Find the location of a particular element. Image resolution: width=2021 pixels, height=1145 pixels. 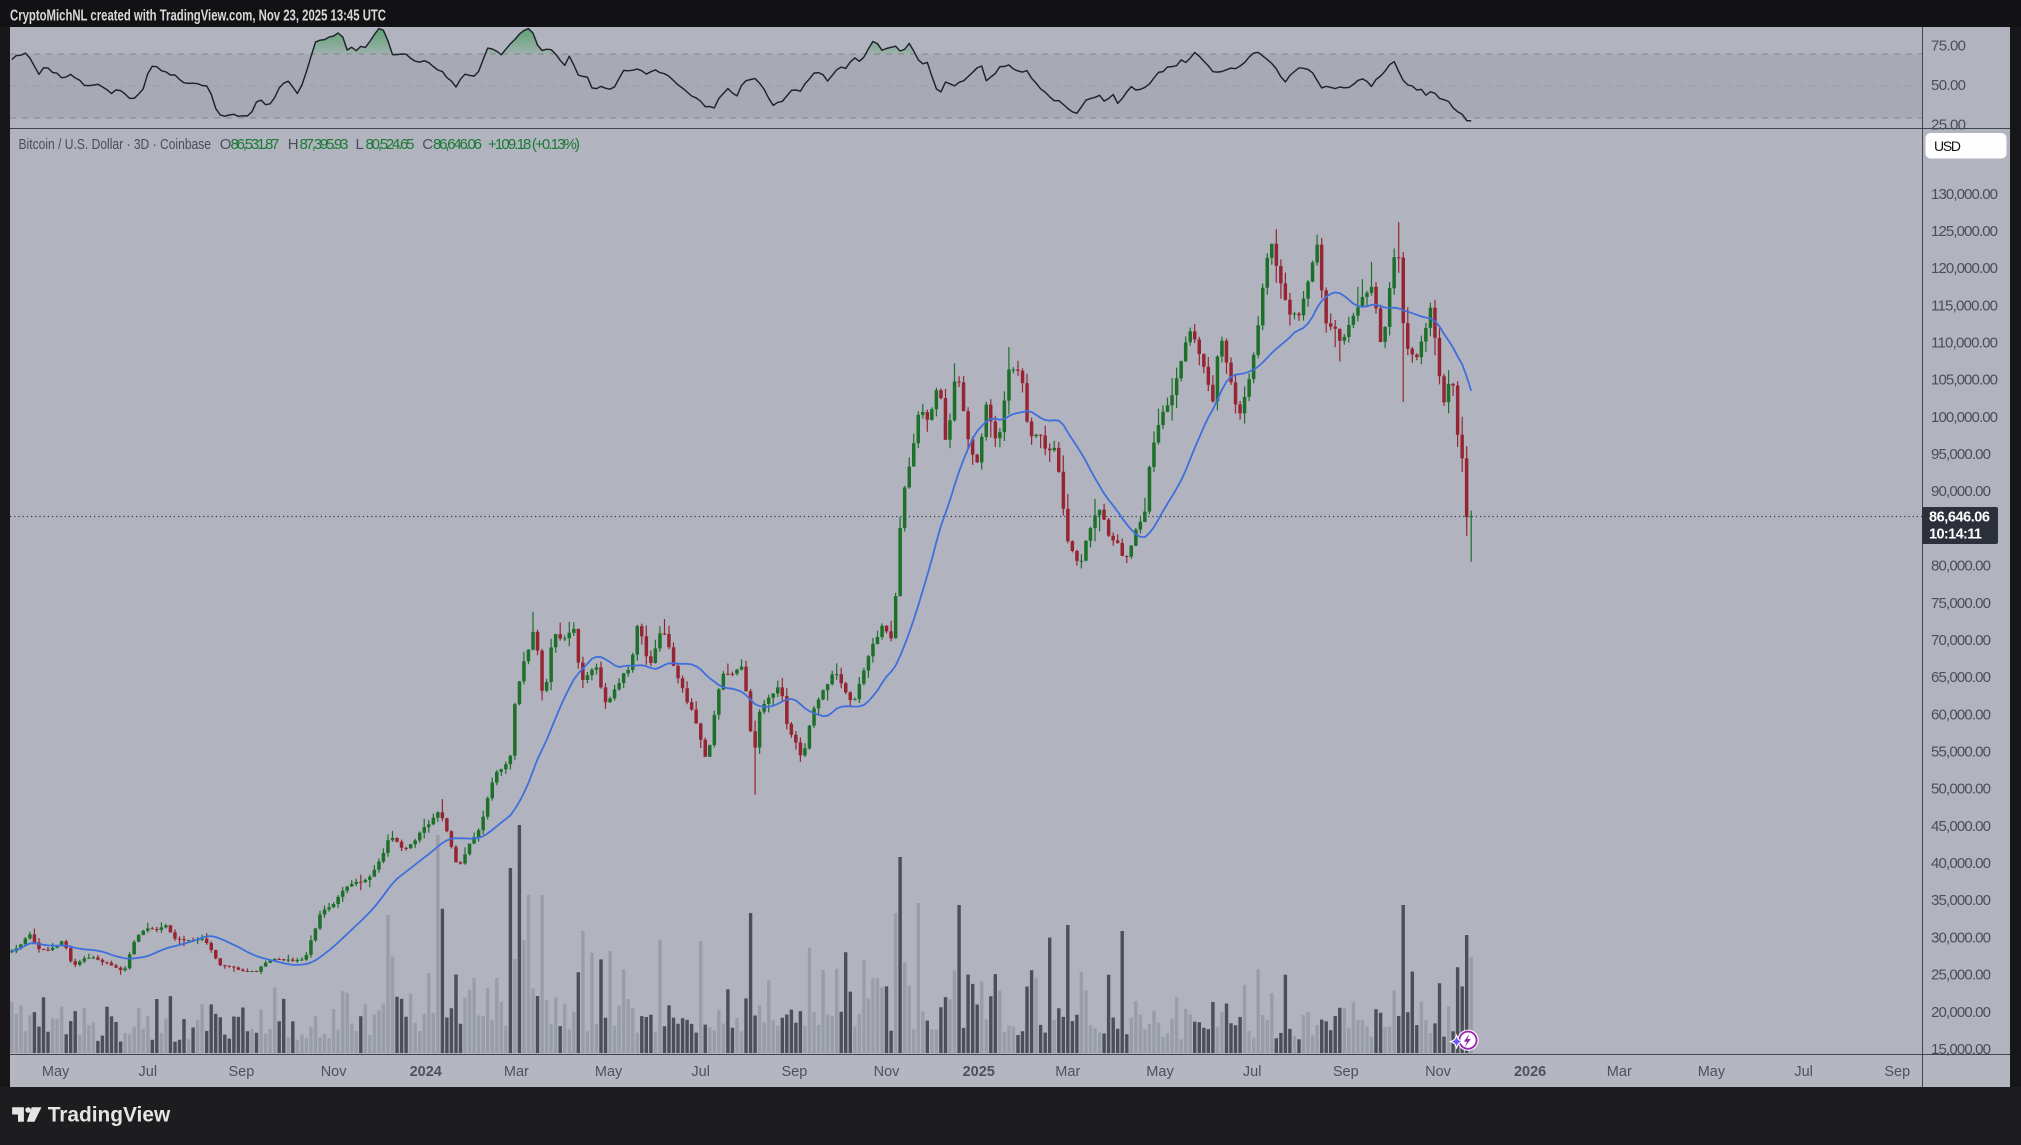

svg-text: 110,000.00 is located at coordinates (1964, 343).